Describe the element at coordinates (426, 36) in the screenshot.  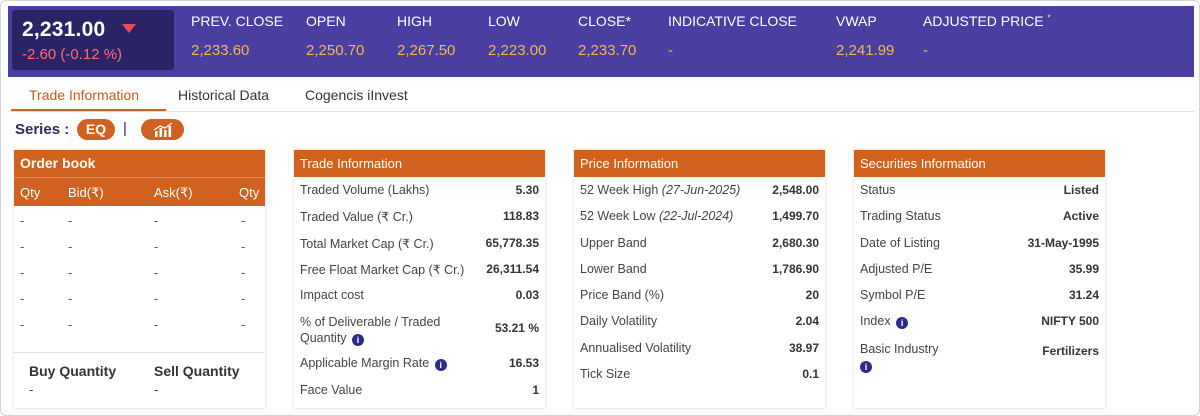
I see `stat-high: HIGH 2,267.50` at that location.